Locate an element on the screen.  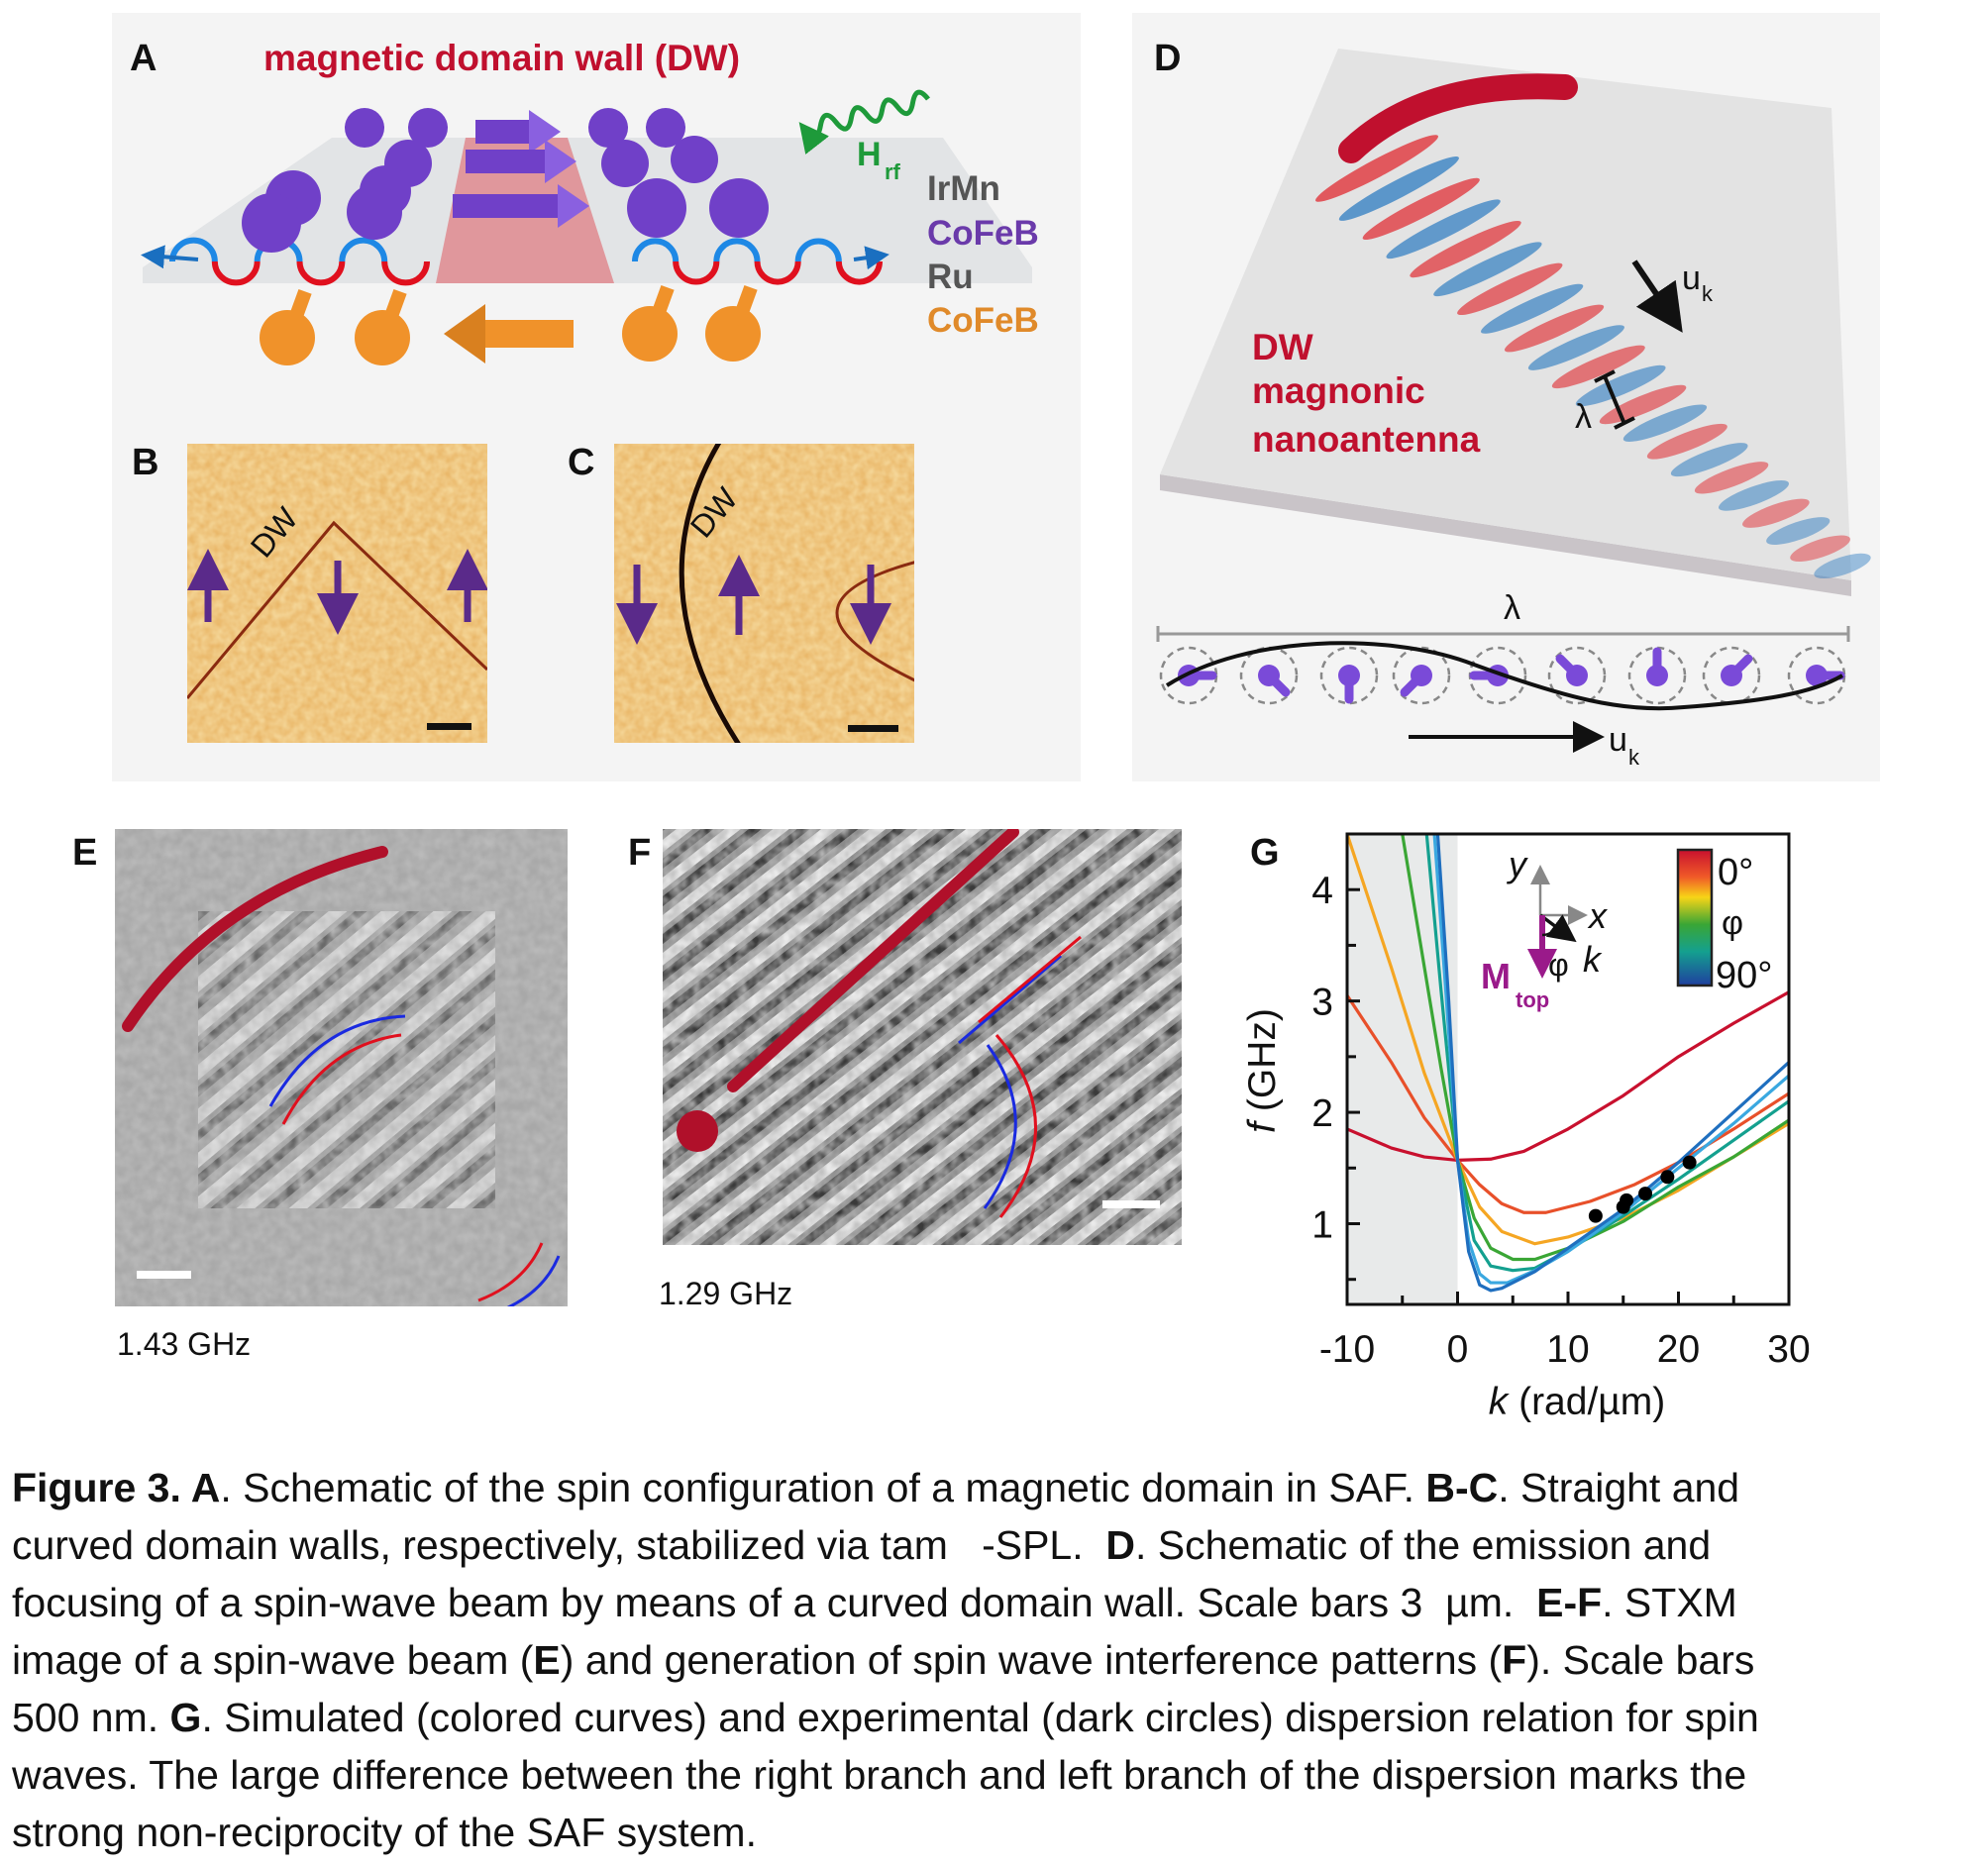
domain-wall-arc is located at coordinates (255, 939).